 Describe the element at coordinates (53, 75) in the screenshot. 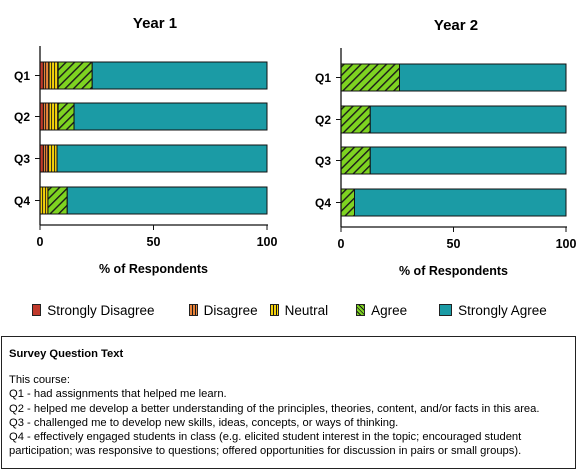

I see `bar-segment-q1-neutral` at that location.